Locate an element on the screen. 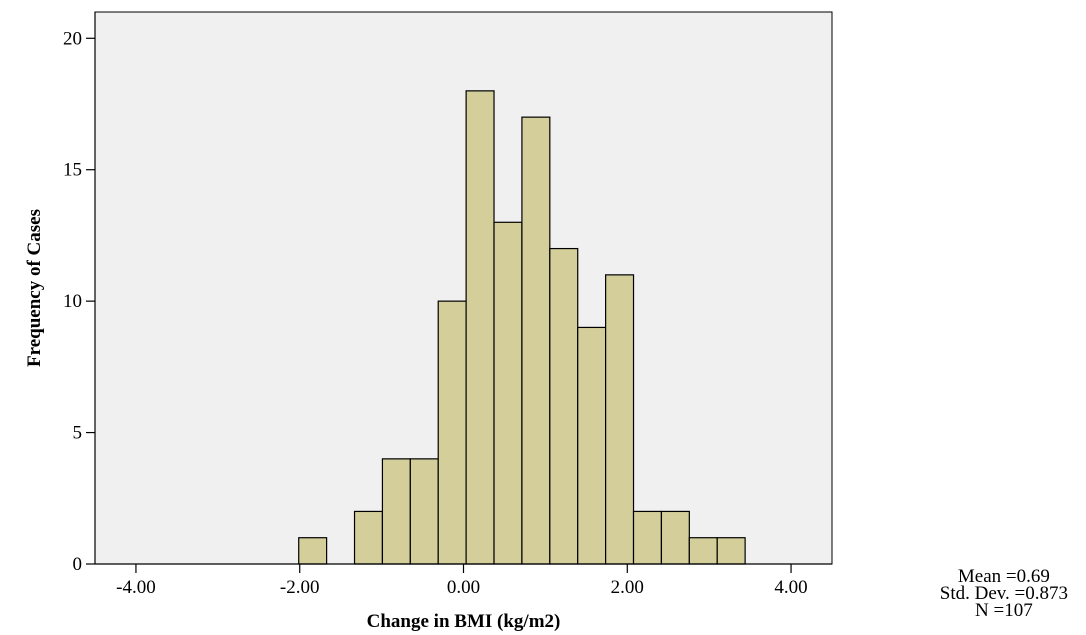 The width and height of the screenshot is (1086, 635). x-tick-label: 2.00 is located at coordinates (627, 587).